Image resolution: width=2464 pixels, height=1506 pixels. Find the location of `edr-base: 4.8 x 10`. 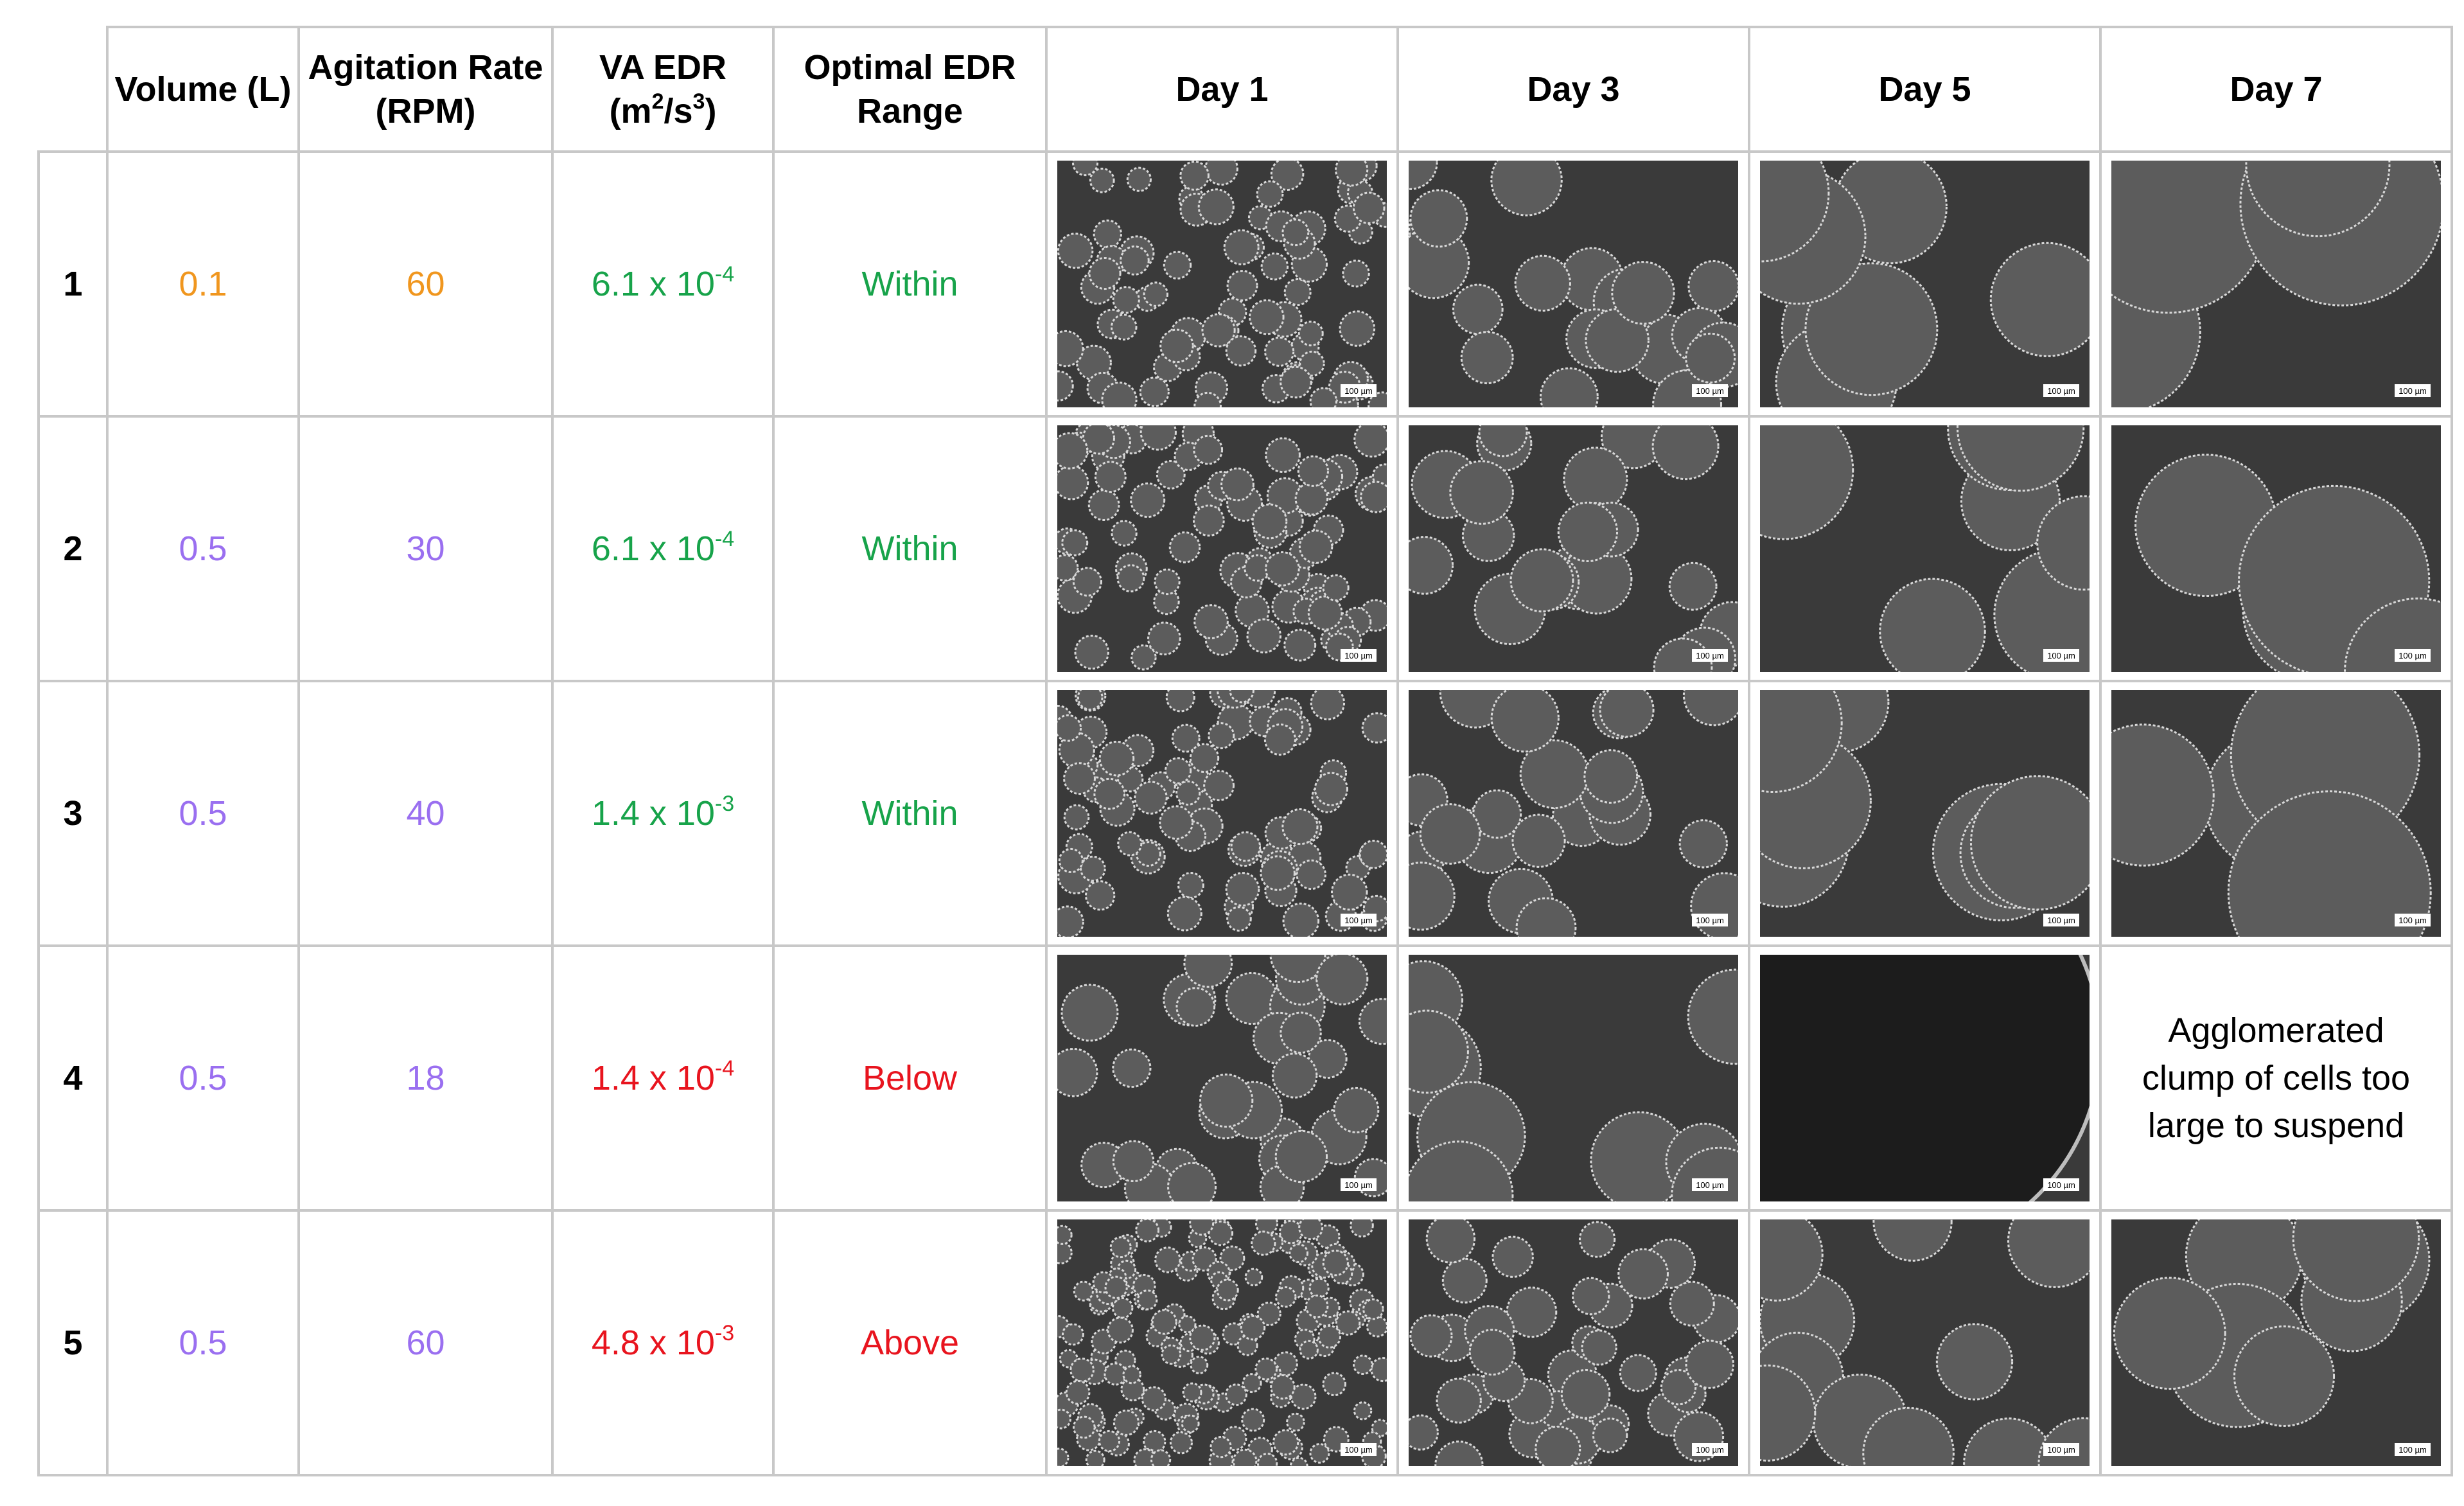

edr-base: 4.8 x 10 is located at coordinates (653, 1343).